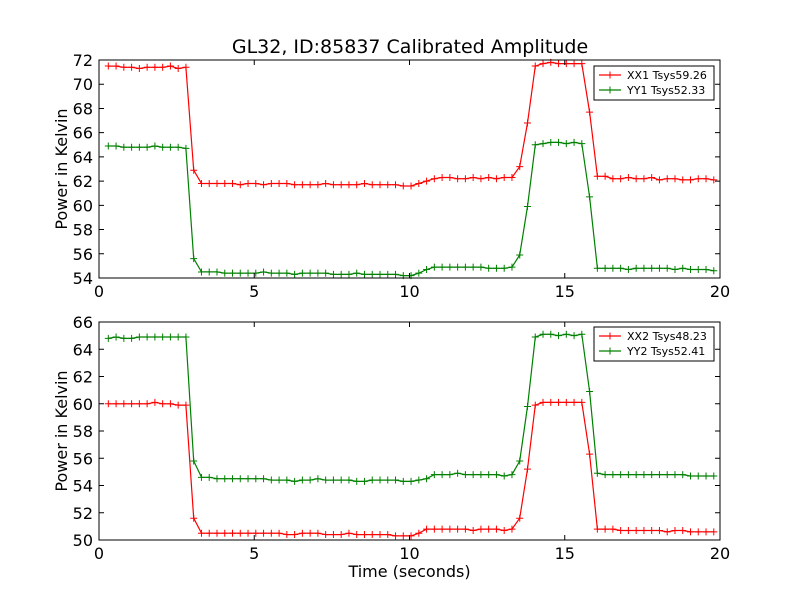 Image resolution: width=800 pixels, height=600 pixels. I want to click on legend-marker, so click(610, 336).